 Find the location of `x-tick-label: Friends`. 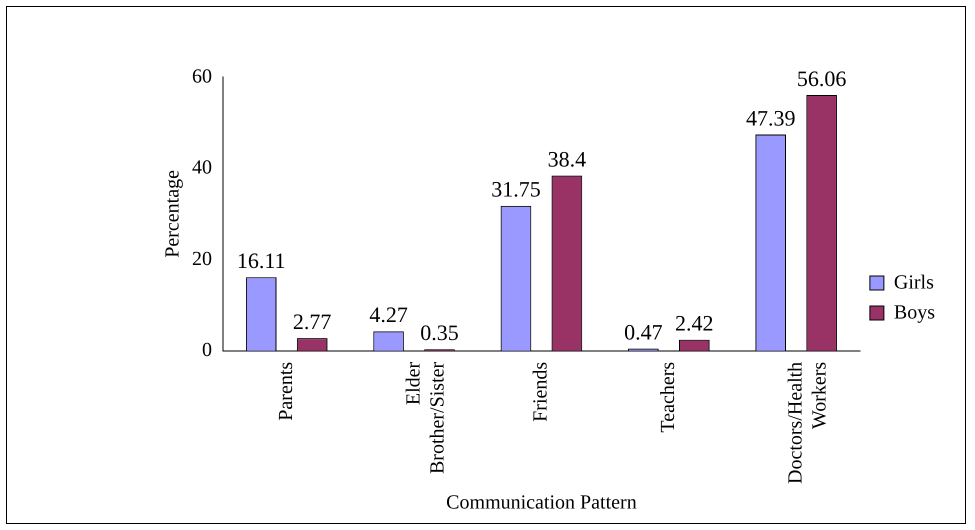

x-tick-label: Friends is located at coordinates (541, 392).